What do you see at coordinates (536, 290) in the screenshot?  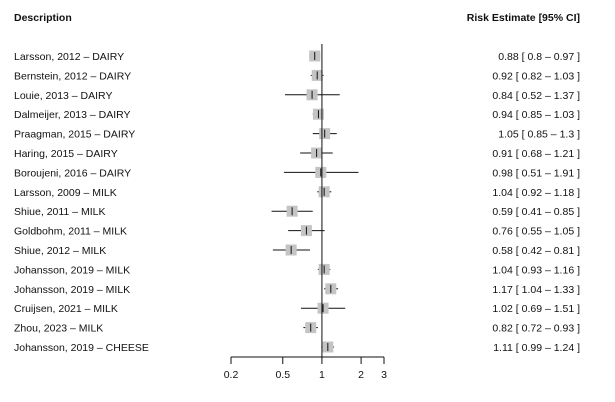 I see `study-ci-text: 1.17 [ 1.04 – 1.33 ]` at bounding box center [536, 290].